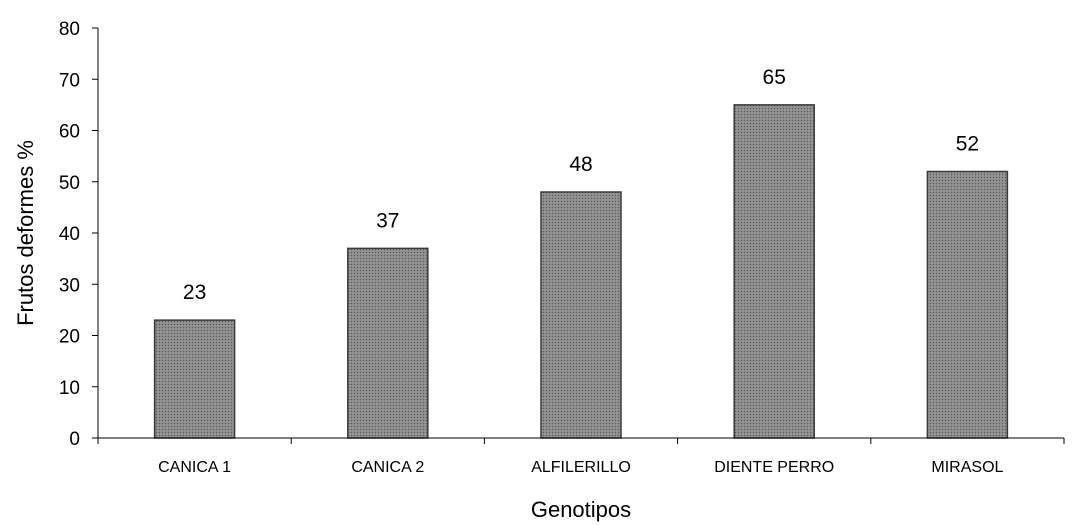  Describe the element at coordinates (967, 467) in the screenshot. I see `x-tick-label: MIRASOL` at that location.